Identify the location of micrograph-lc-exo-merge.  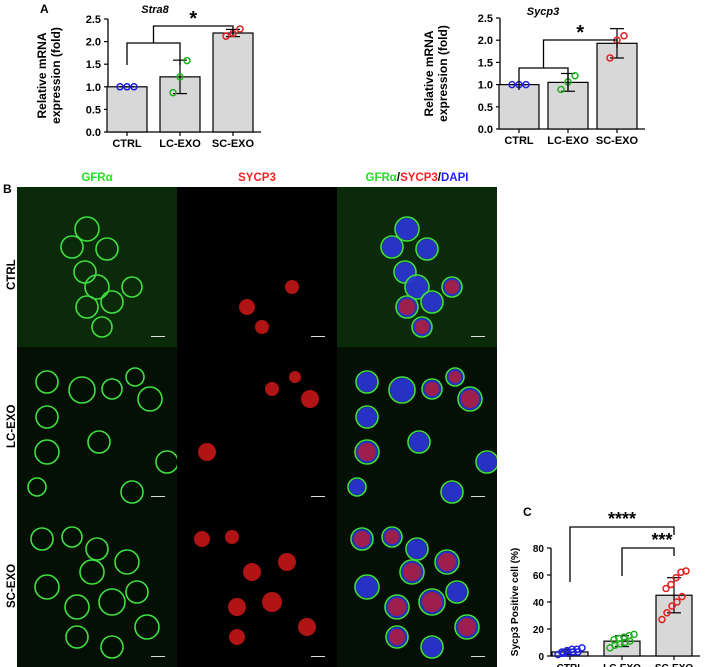
(417, 427).